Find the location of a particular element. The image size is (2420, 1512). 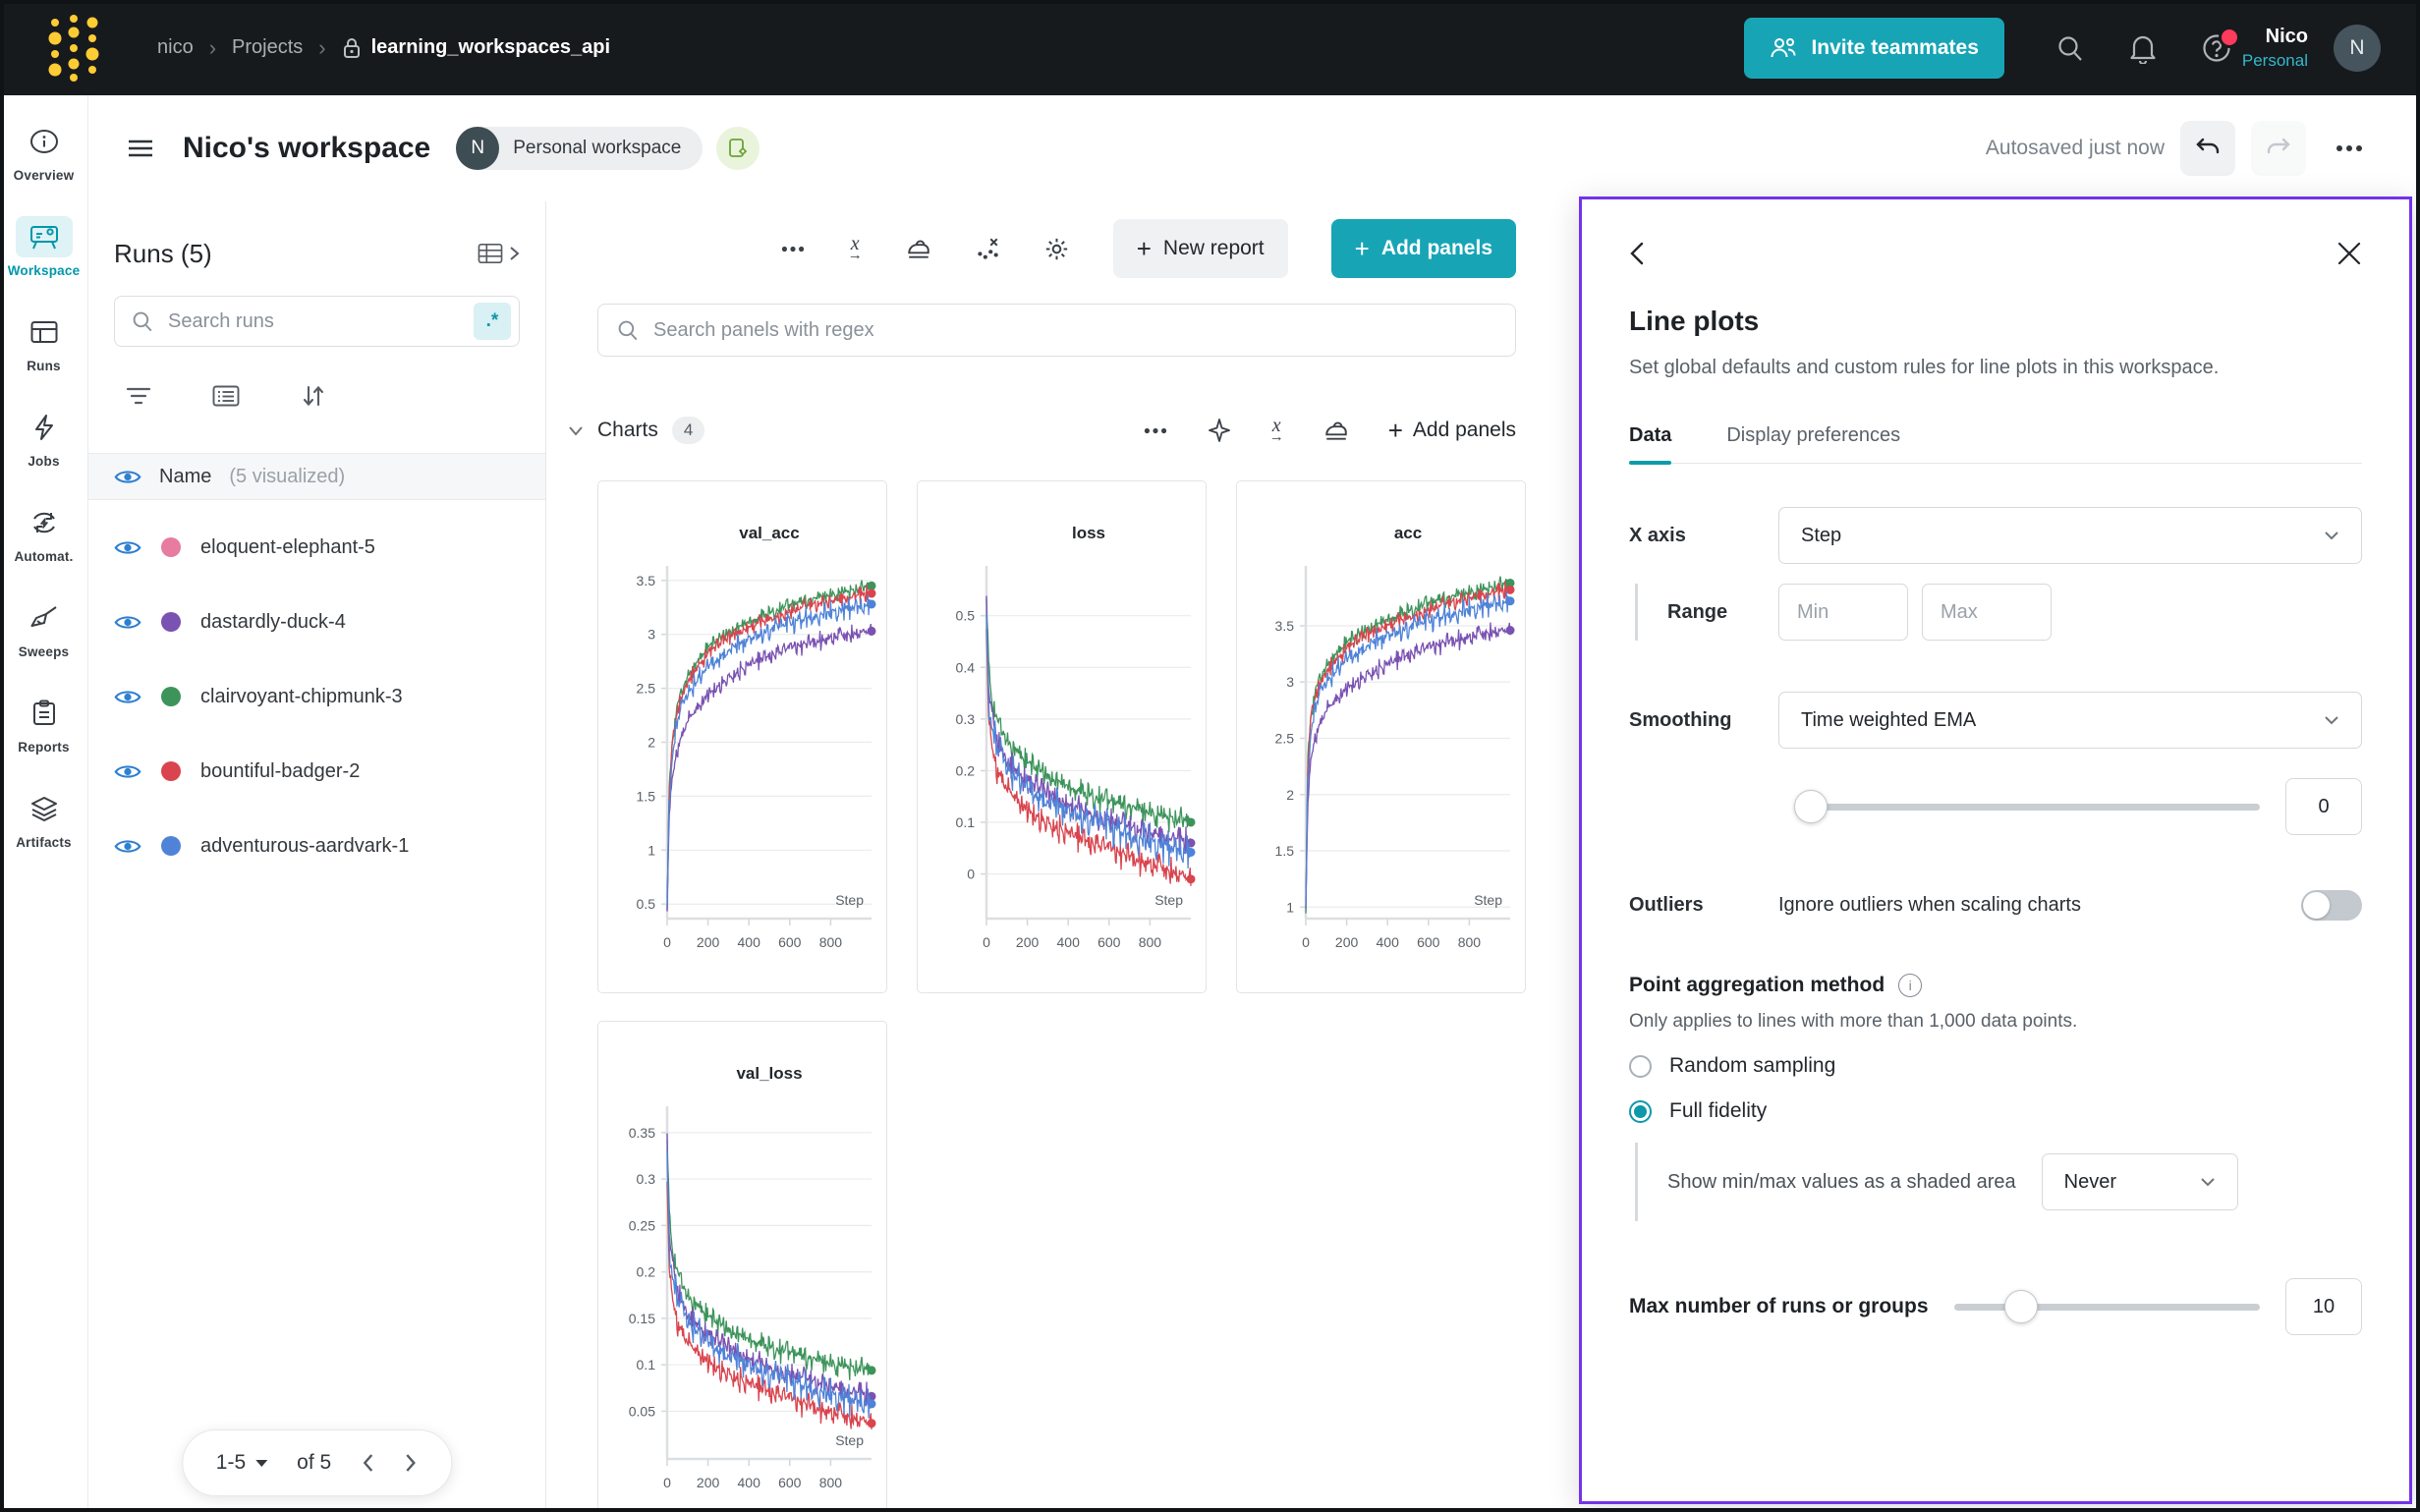

tab-display-preferences: Display preferences is located at coordinates (1813, 435).